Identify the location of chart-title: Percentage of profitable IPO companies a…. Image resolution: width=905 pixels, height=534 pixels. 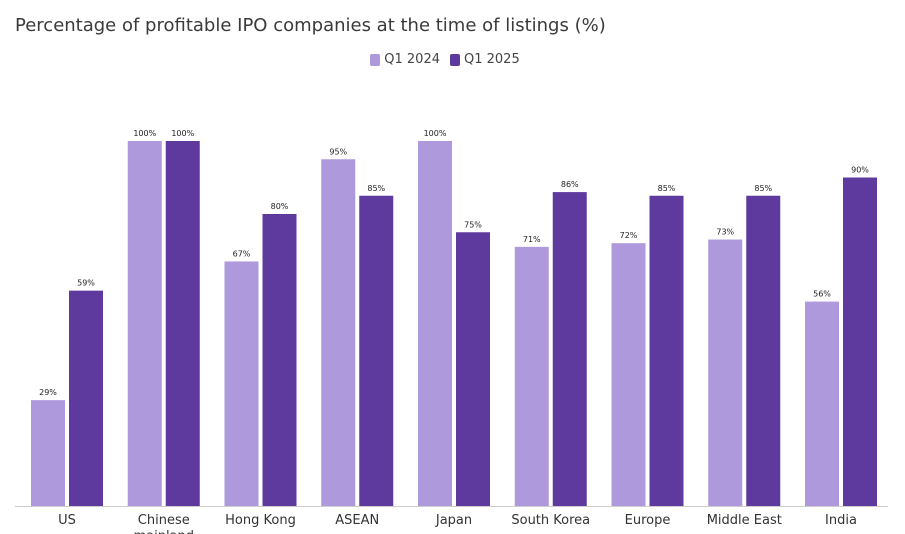
(310, 25).